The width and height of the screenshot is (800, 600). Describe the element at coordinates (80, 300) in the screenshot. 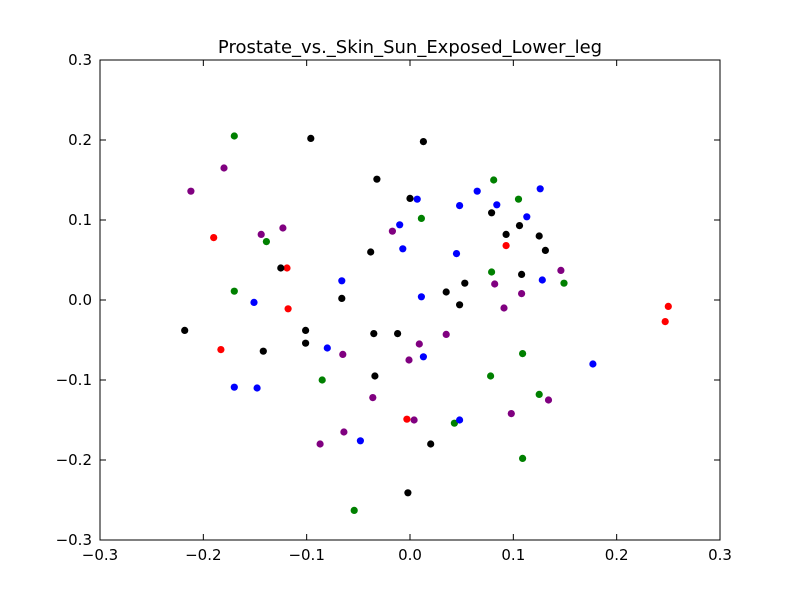

I see `y-tick-label: 0.0` at that location.